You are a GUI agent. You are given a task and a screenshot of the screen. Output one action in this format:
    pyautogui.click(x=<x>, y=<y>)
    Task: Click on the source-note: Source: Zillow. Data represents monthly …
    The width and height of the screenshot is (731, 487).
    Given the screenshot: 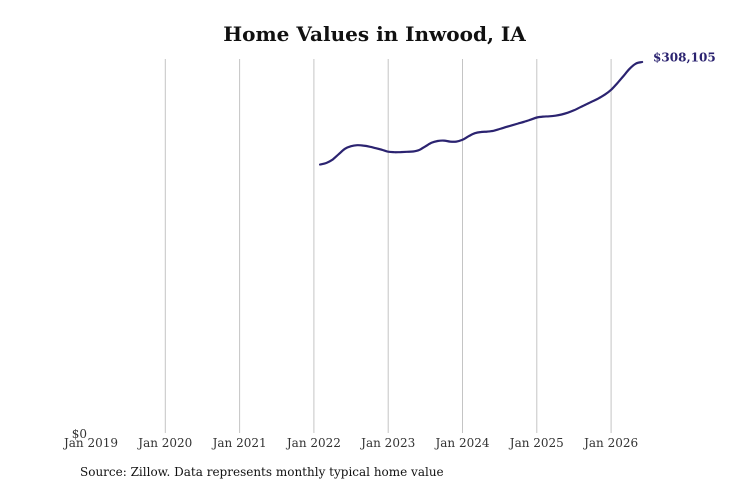 What is the action you would take?
    pyautogui.click(x=262, y=472)
    